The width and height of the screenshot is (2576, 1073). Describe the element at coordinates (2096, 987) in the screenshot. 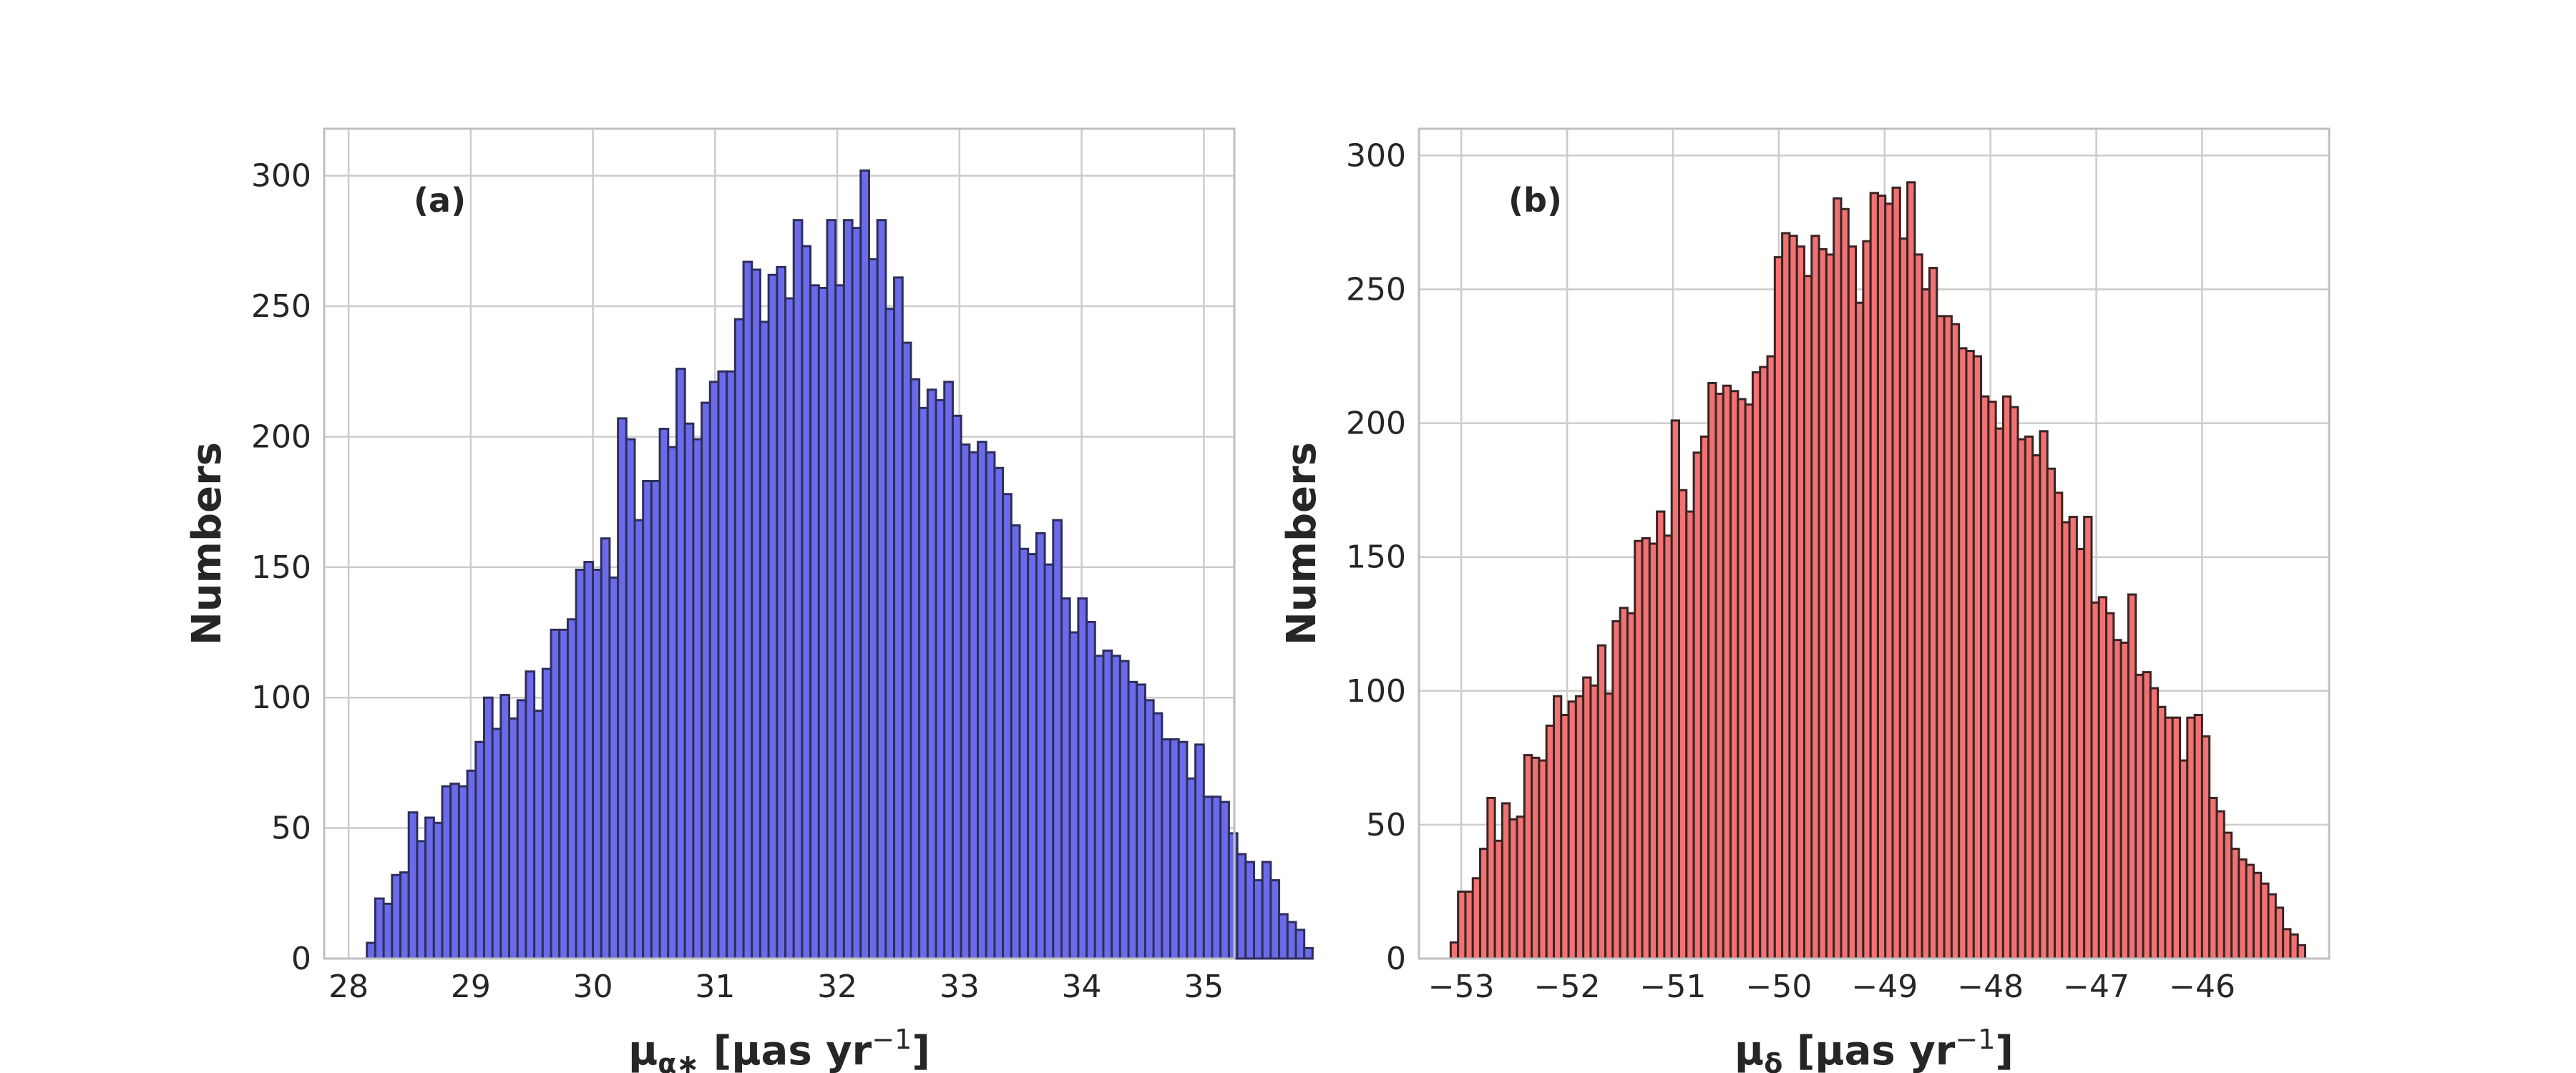

I see `x-tick-label: −47` at that location.